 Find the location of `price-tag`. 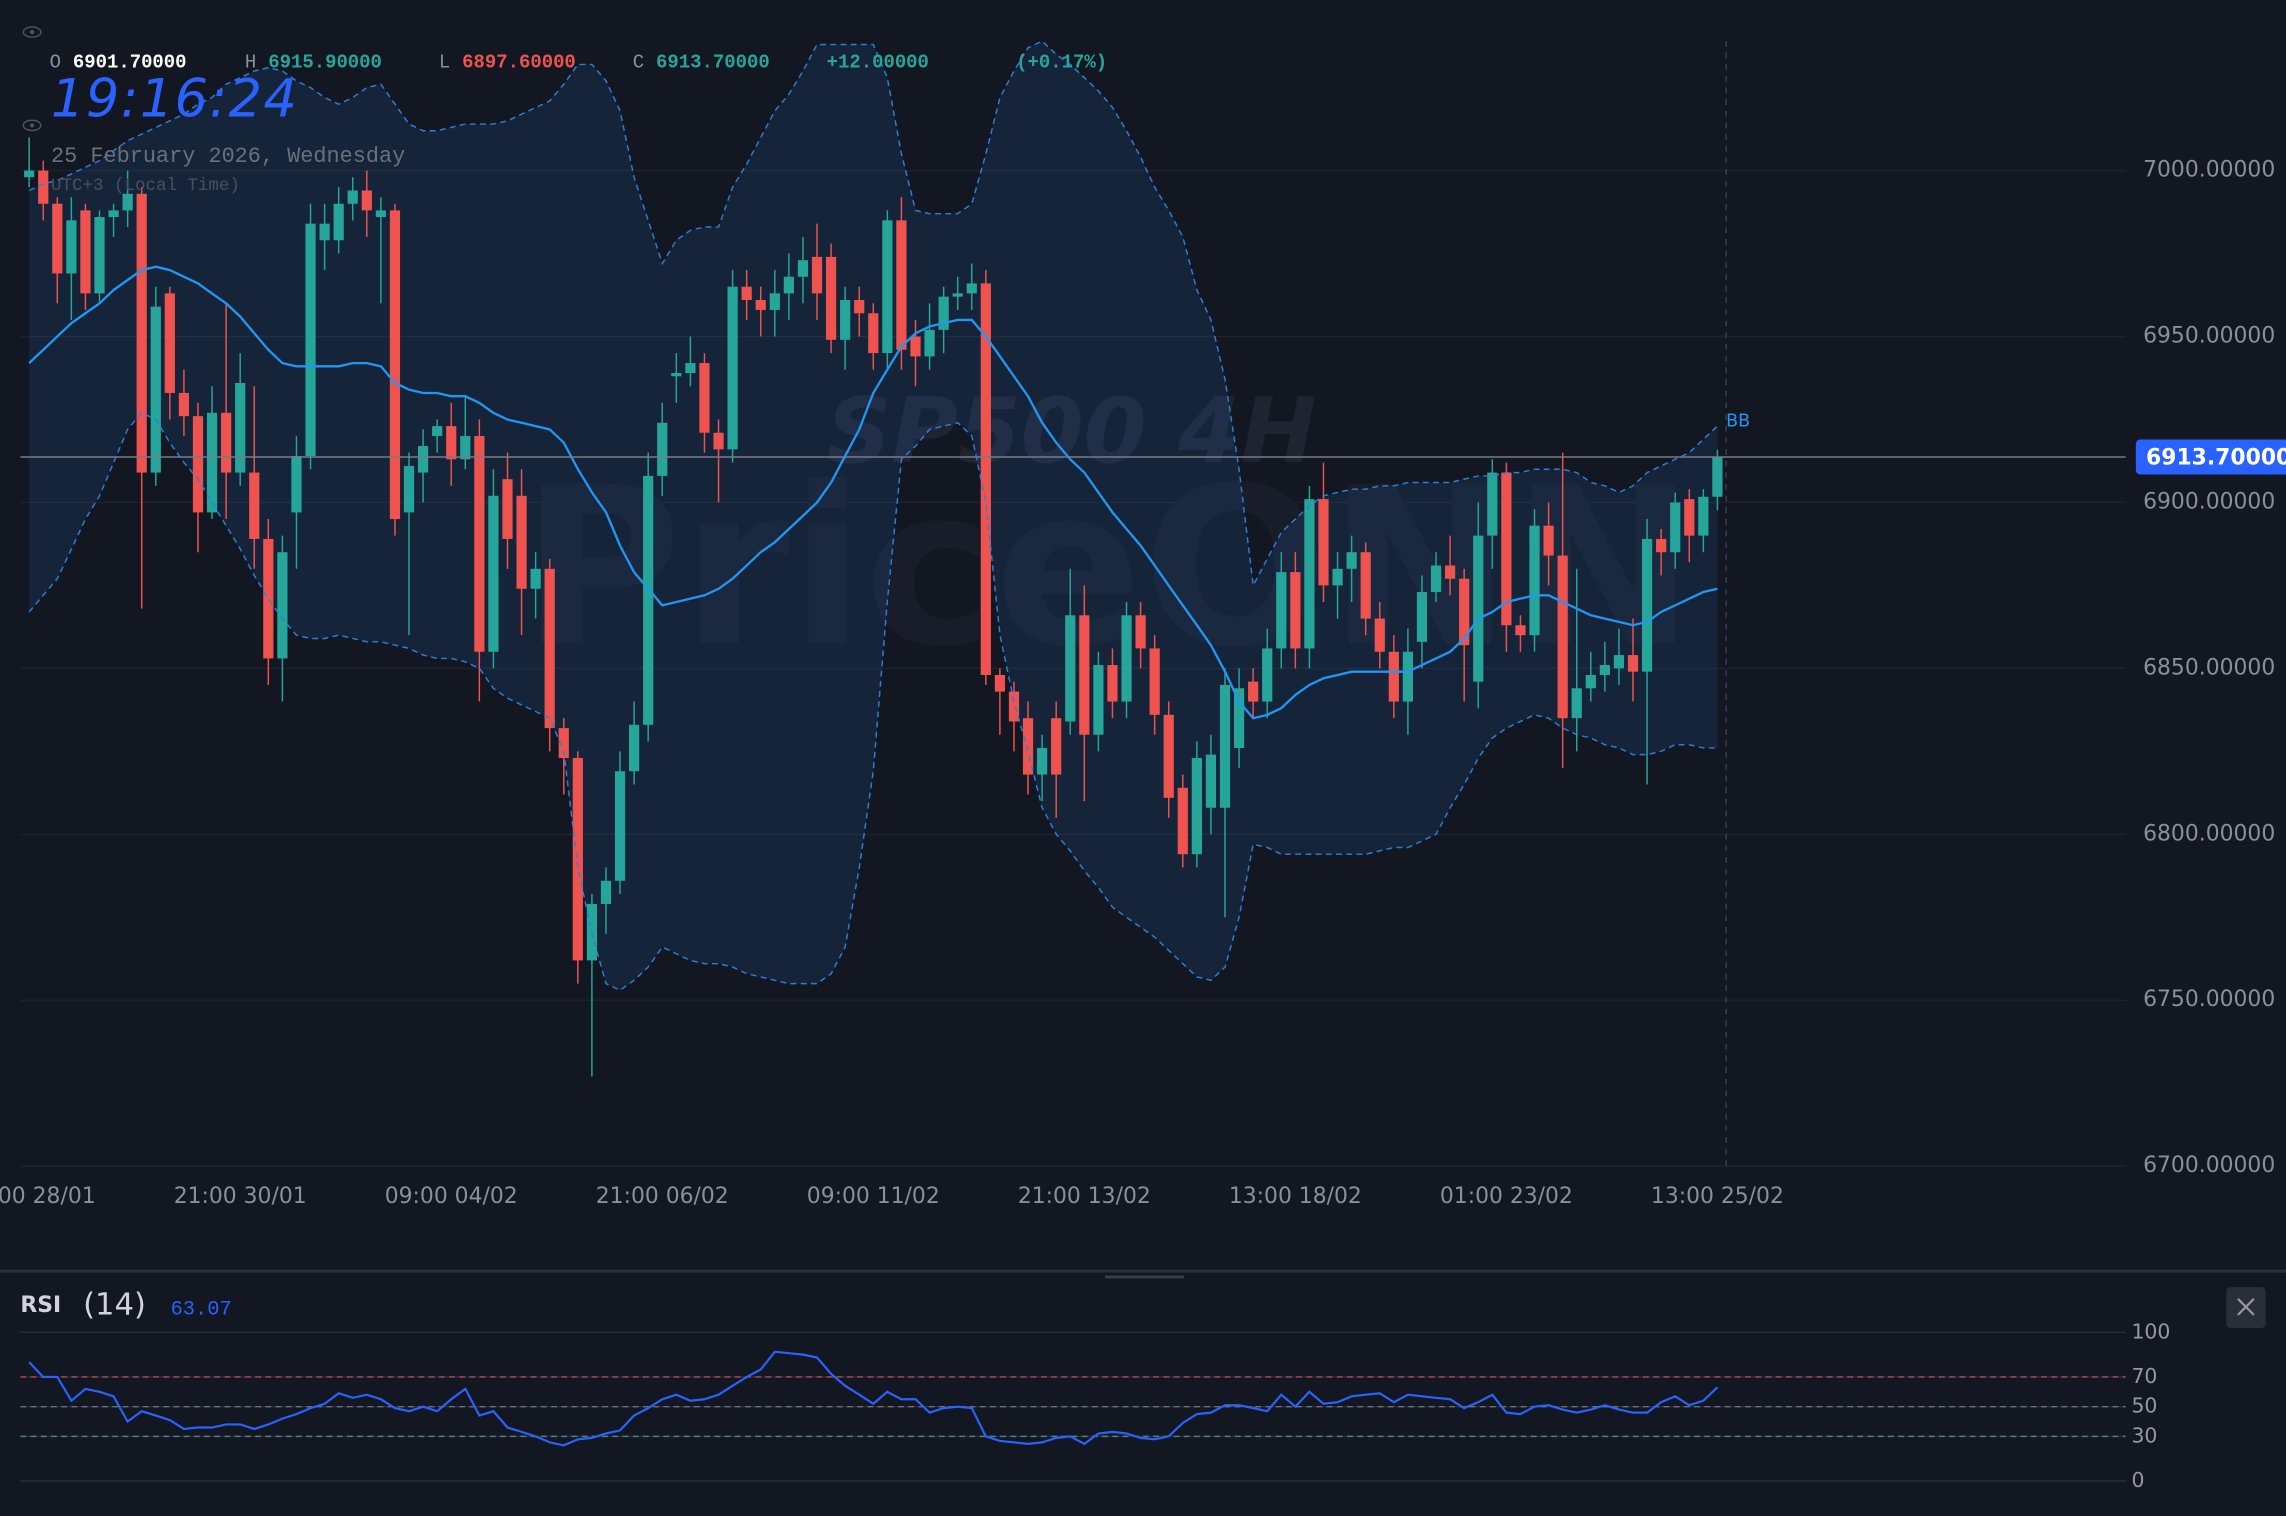

price-tag is located at coordinates (2210, 457).